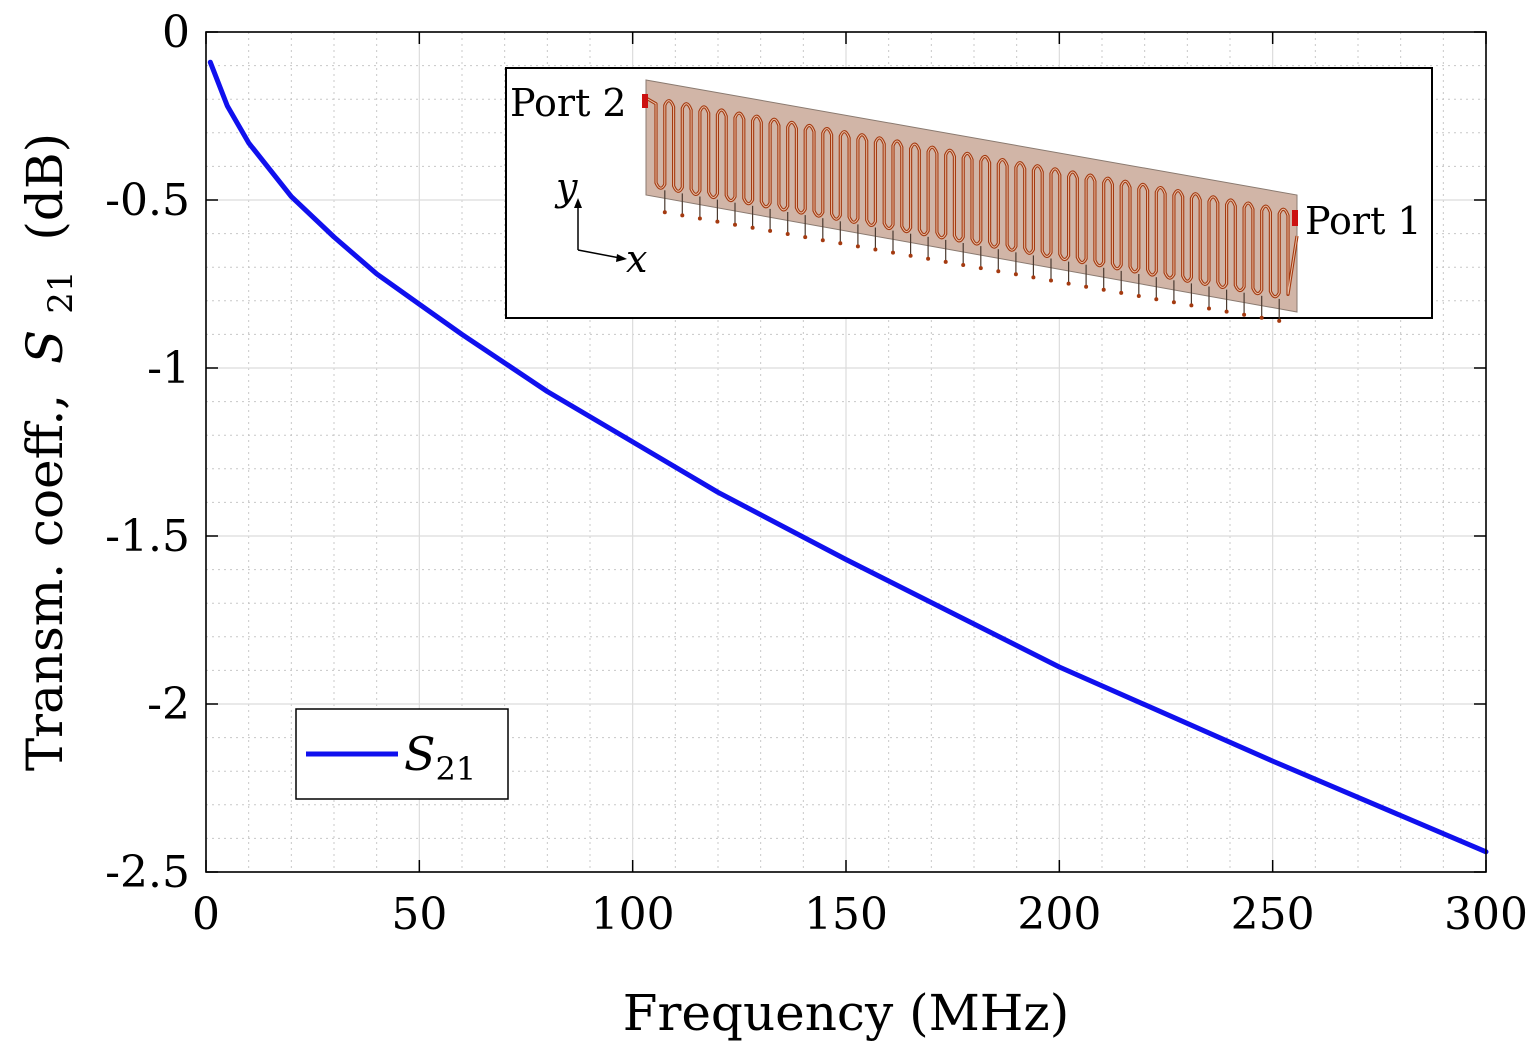  Describe the element at coordinates (578, 203) in the screenshot. I see `inset-axis-y-arrowhead` at that location.